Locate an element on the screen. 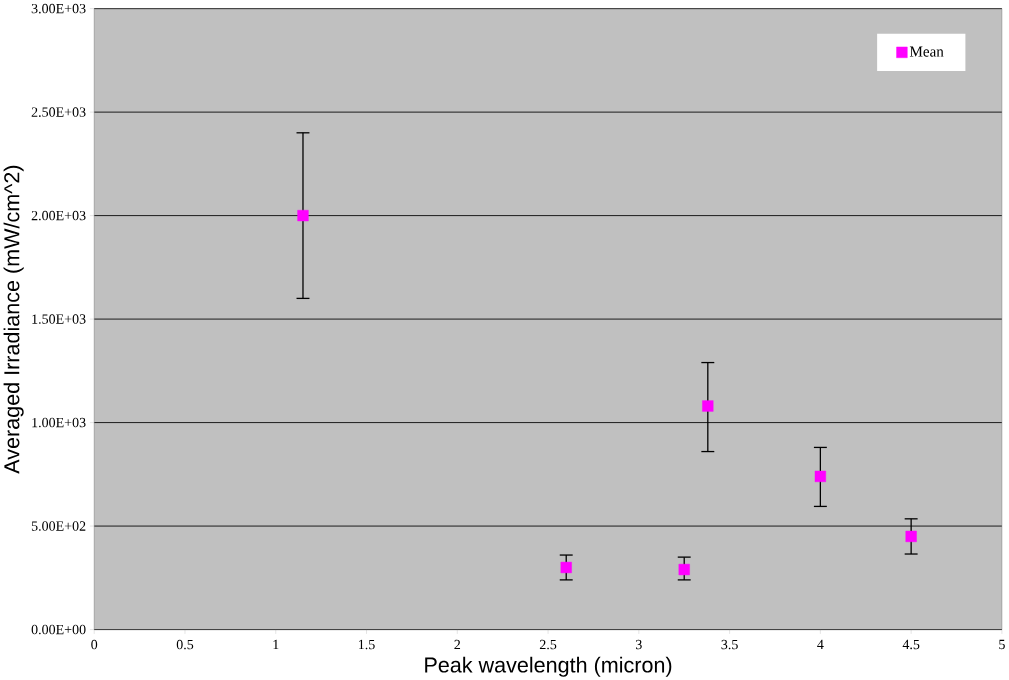  y-tick-label: 3.00E+03 is located at coordinates (58, 8).